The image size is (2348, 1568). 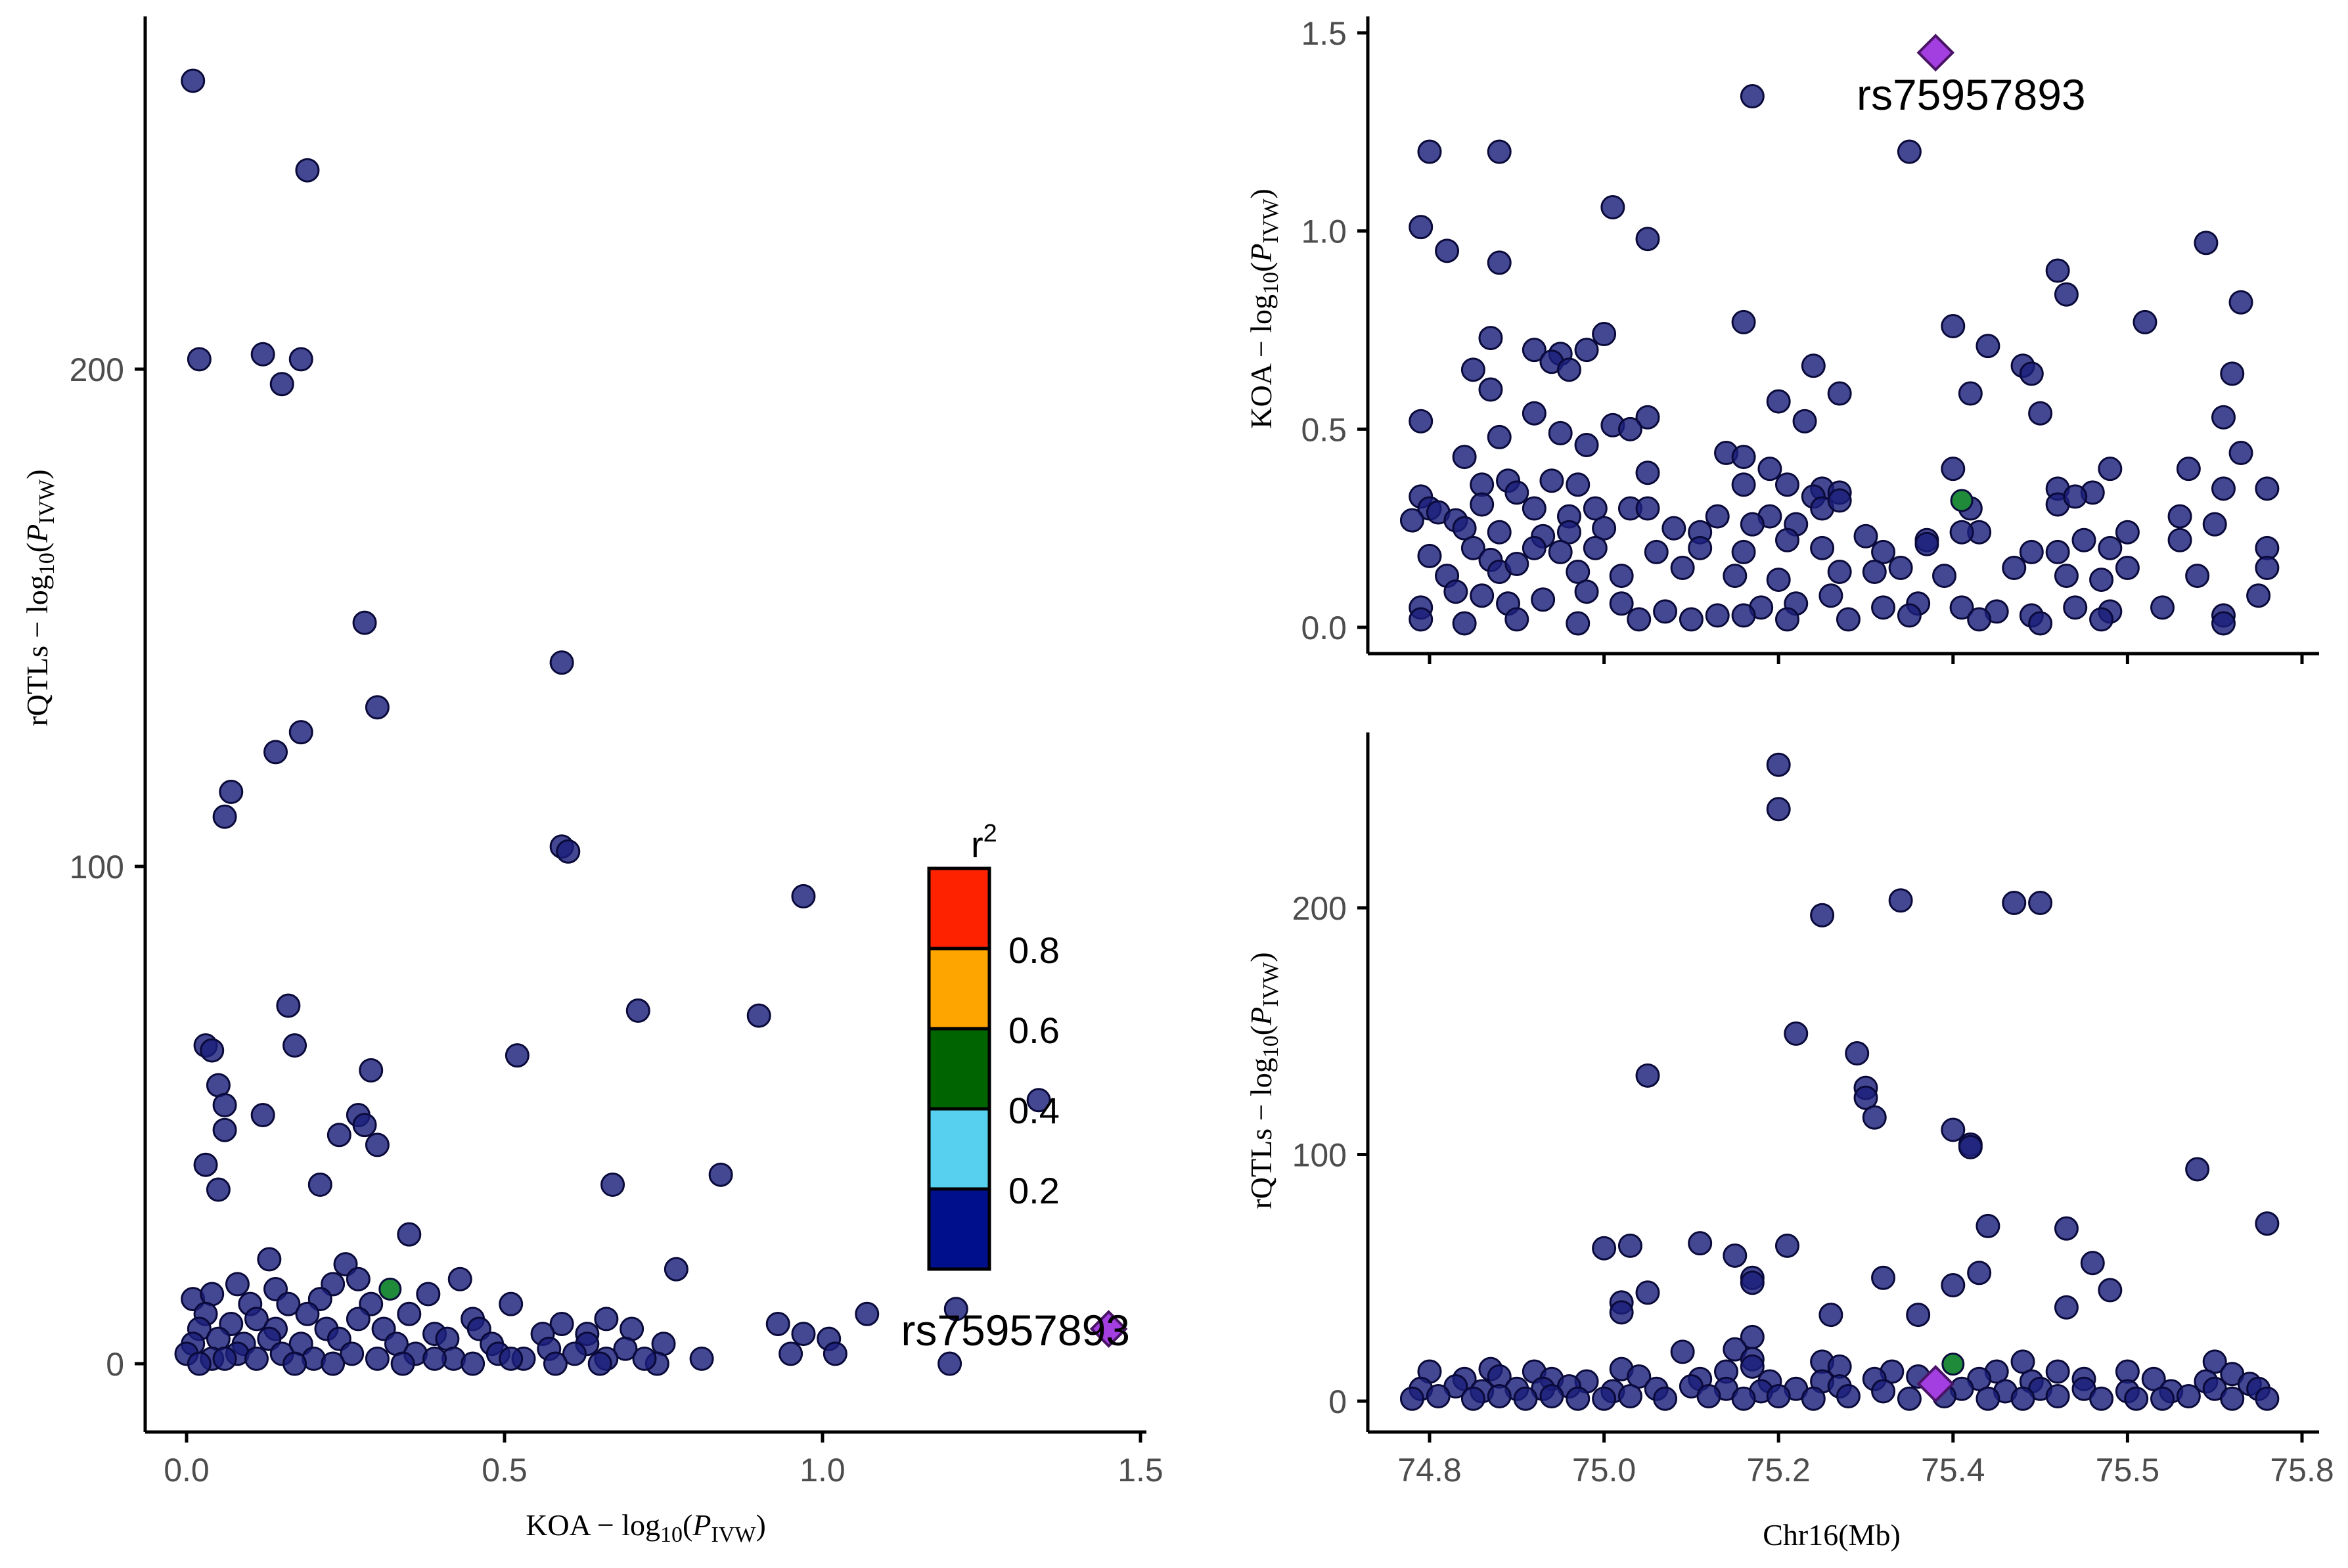 What do you see at coordinates (1935, 1383) in the screenshot?
I see `bottom-right-lead-snp-diamond` at bounding box center [1935, 1383].